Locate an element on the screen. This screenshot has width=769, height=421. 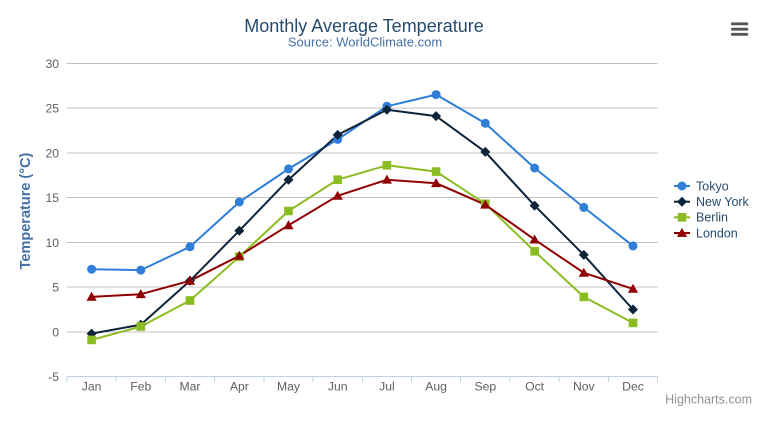
svg-text: Berlin is located at coordinates (712, 218).